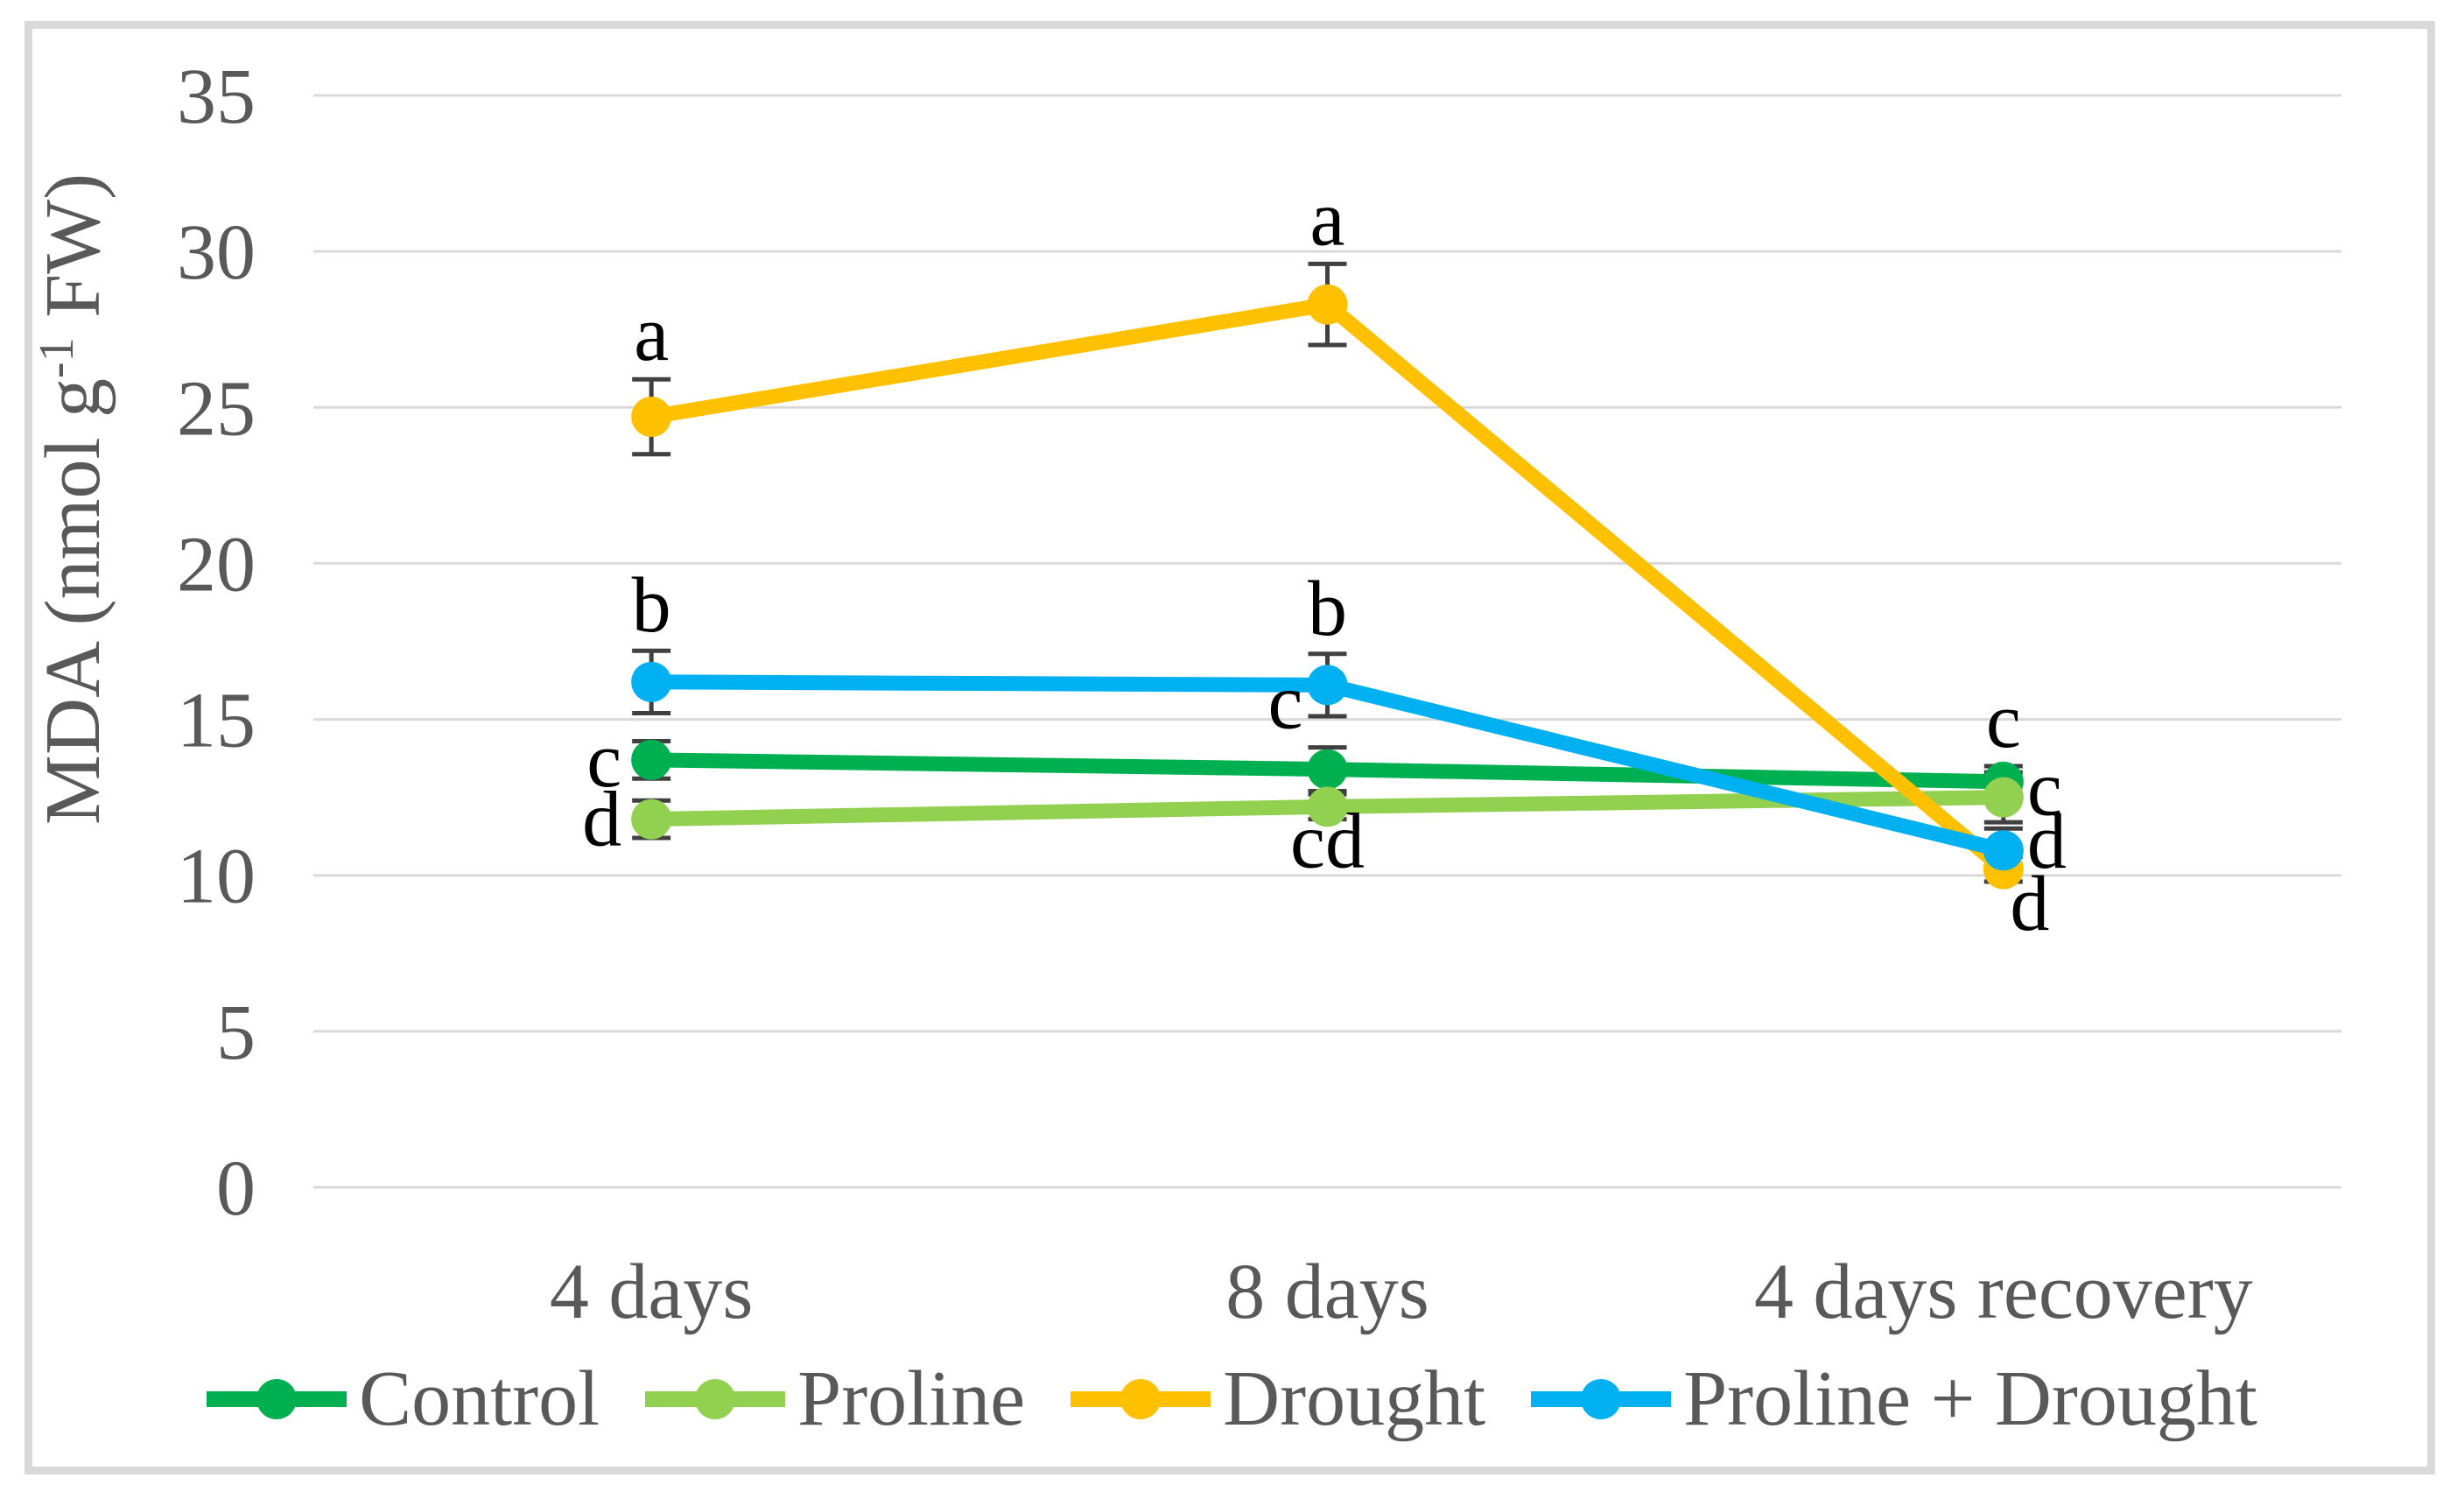 The image size is (2464, 1506). I want to click on y-tick-label: 5, so click(236, 1032).